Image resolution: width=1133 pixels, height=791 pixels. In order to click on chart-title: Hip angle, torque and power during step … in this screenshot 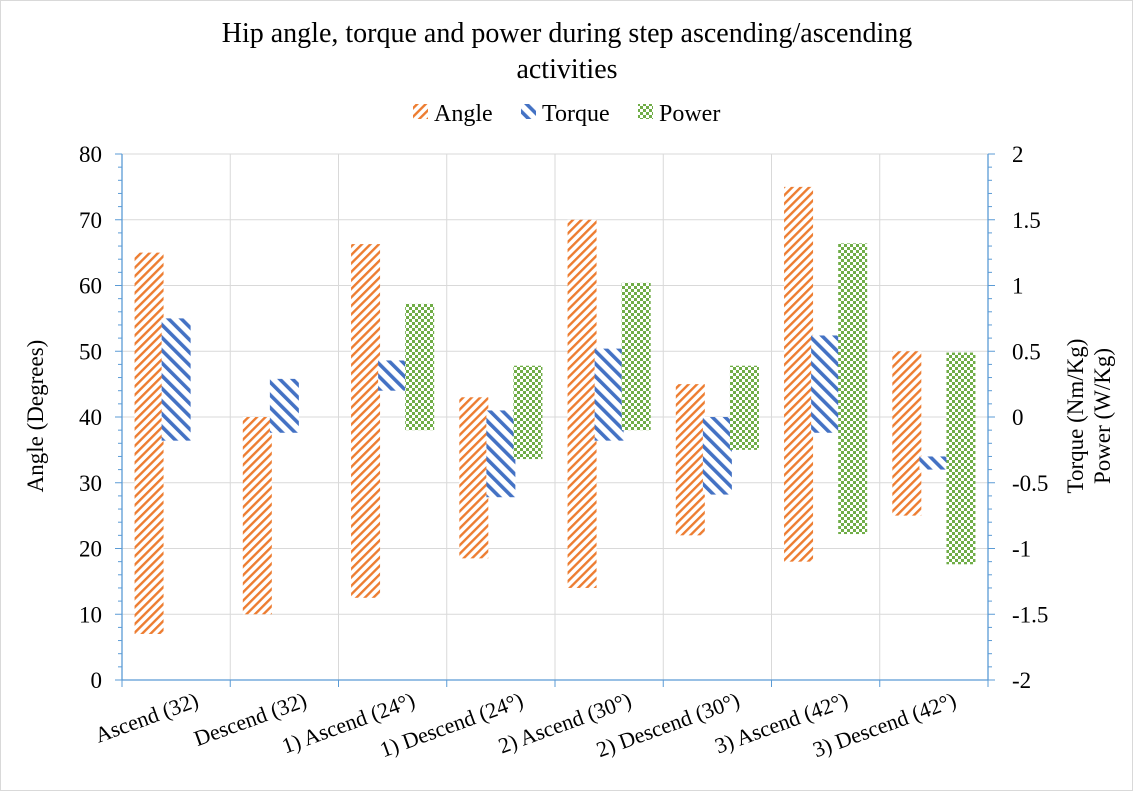, I will do `click(567, 51)`.